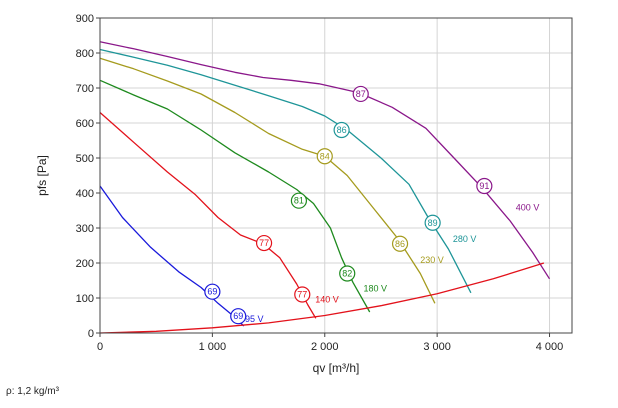 The height and width of the screenshot is (408, 618). What do you see at coordinates (85, 264) in the screenshot?
I see `y-tick-label: 200` at bounding box center [85, 264].